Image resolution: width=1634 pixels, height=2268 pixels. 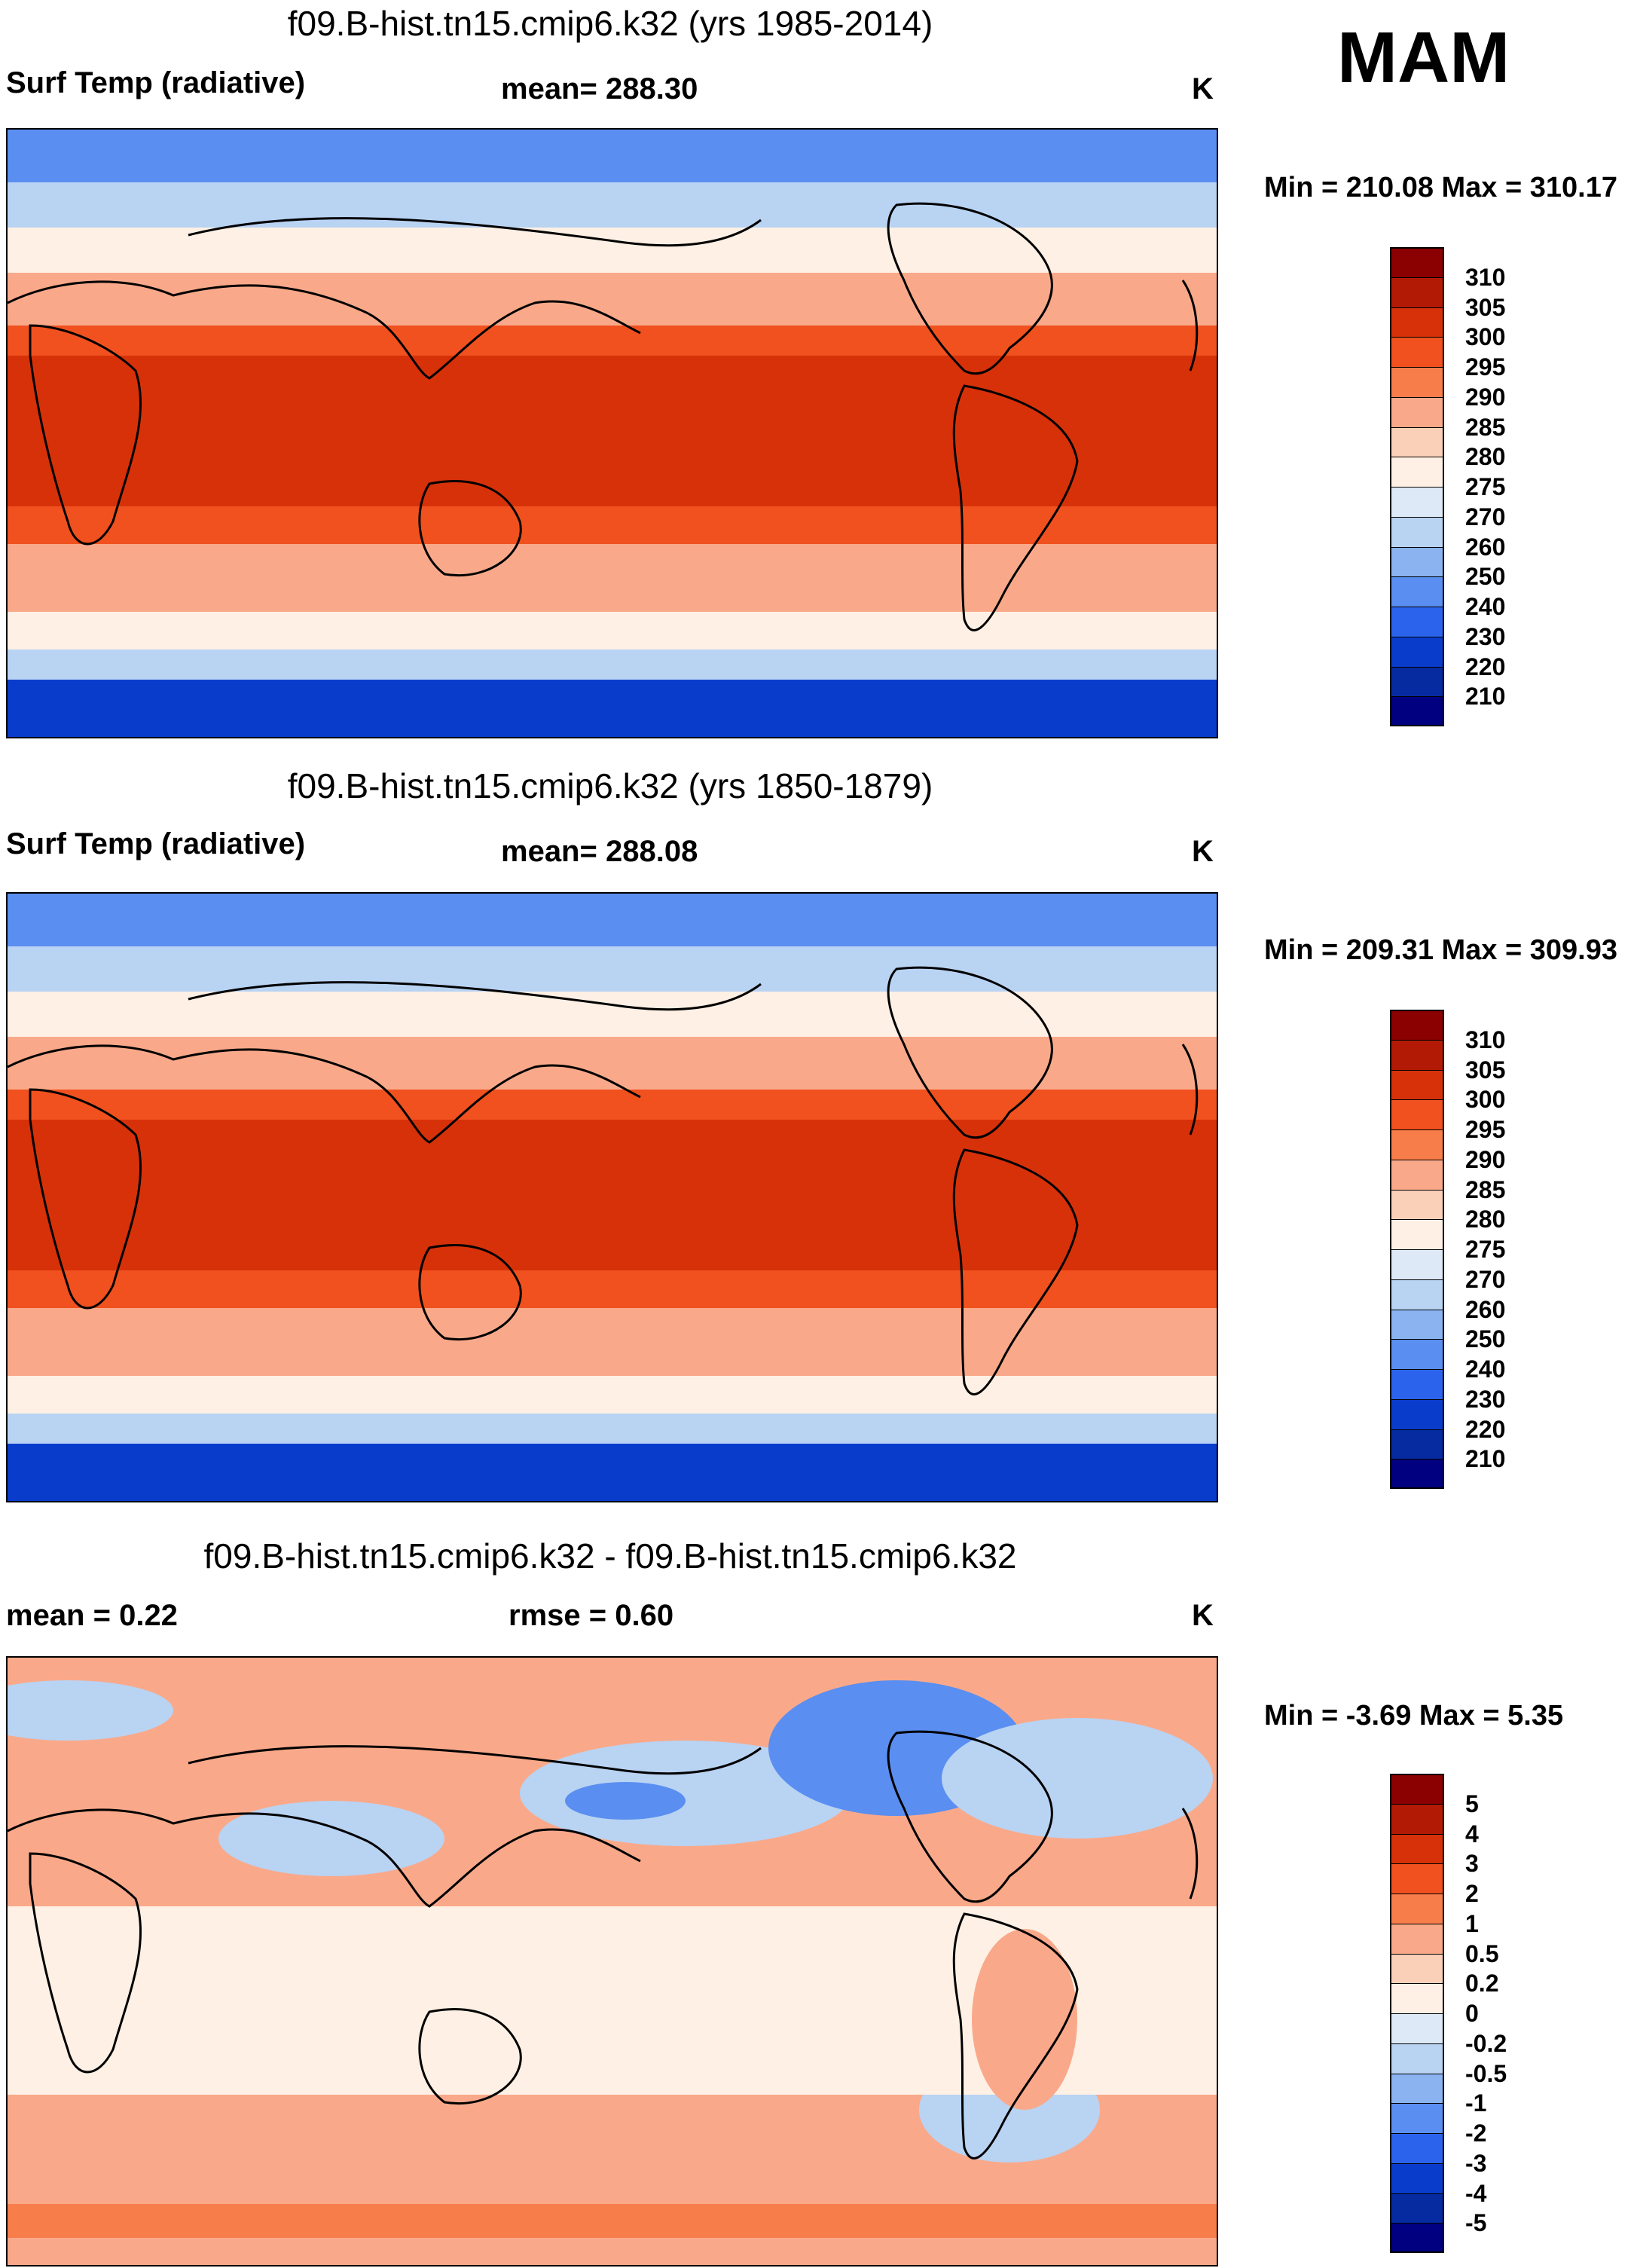 What do you see at coordinates (1417, 486) in the screenshot?
I see `colorbar-1-frame` at bounding box center [1417, 486].